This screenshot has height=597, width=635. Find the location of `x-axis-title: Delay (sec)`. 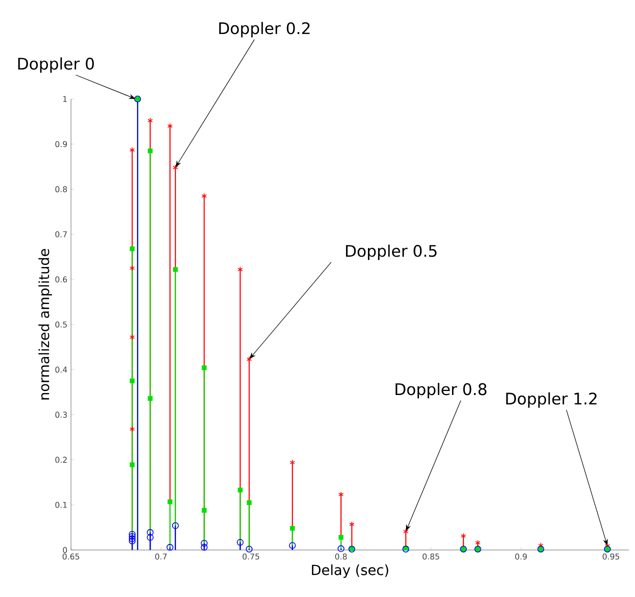

x-axis-title: Delay (sec) is located at coordinates (350, 571).